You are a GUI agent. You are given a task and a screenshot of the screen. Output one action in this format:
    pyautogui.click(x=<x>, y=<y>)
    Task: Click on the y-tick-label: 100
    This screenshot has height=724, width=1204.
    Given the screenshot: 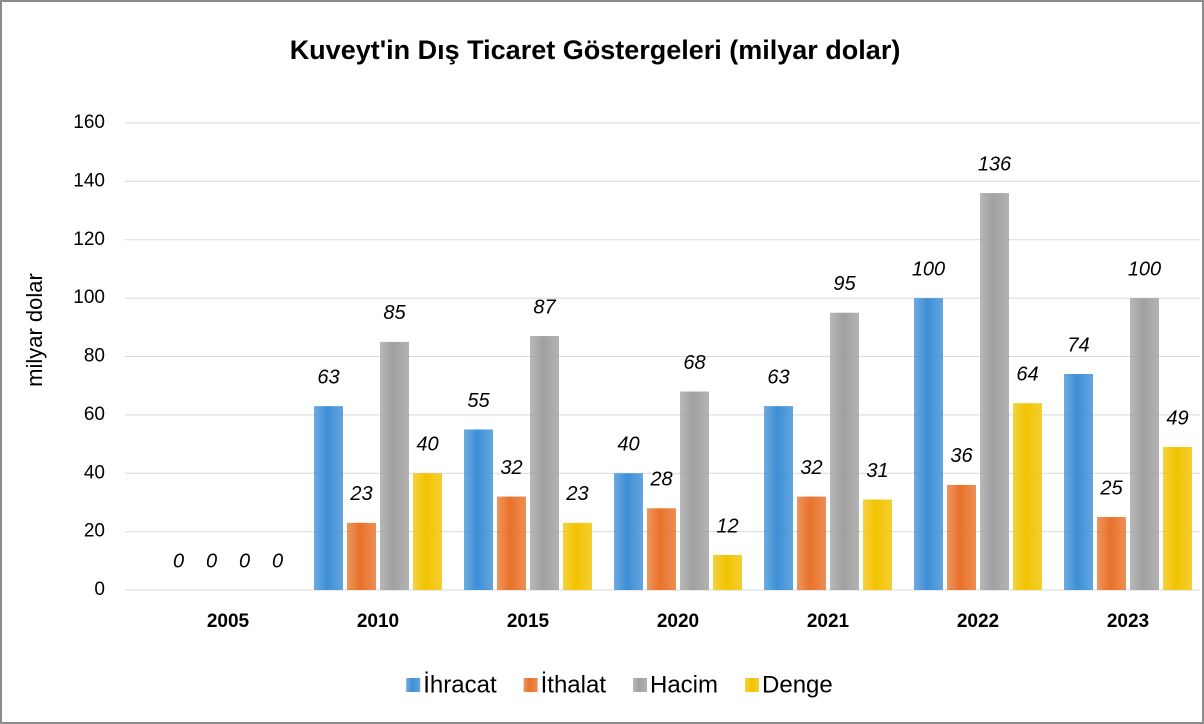 What is the action you would take?
    pyautogui.click(x=89, y=297)
    